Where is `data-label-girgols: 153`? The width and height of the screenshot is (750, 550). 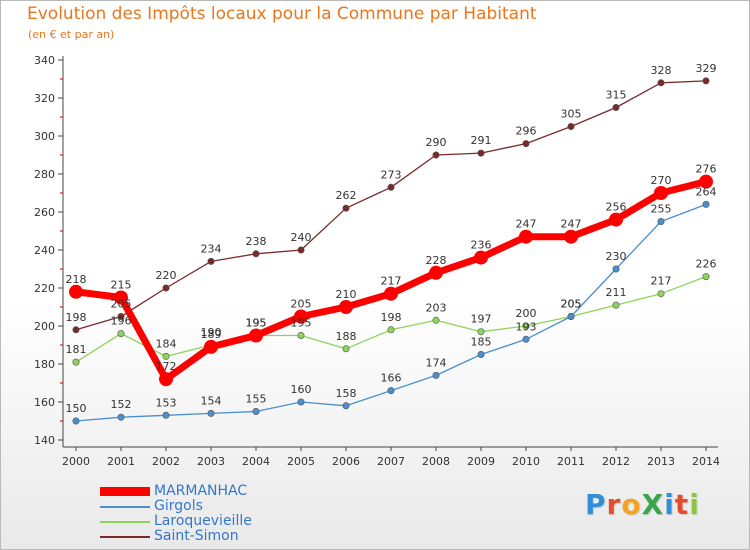 data-label-girgols: 153 is located at coordinates (166, 402).